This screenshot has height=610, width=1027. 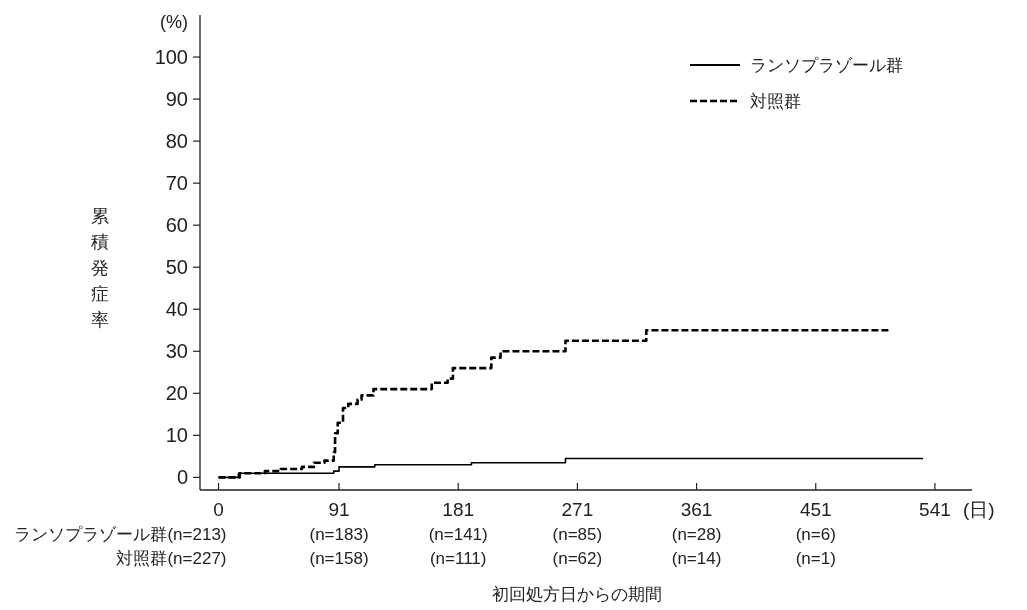 I want to click on text: 対照群(n=227), so click(x=171, y=558).